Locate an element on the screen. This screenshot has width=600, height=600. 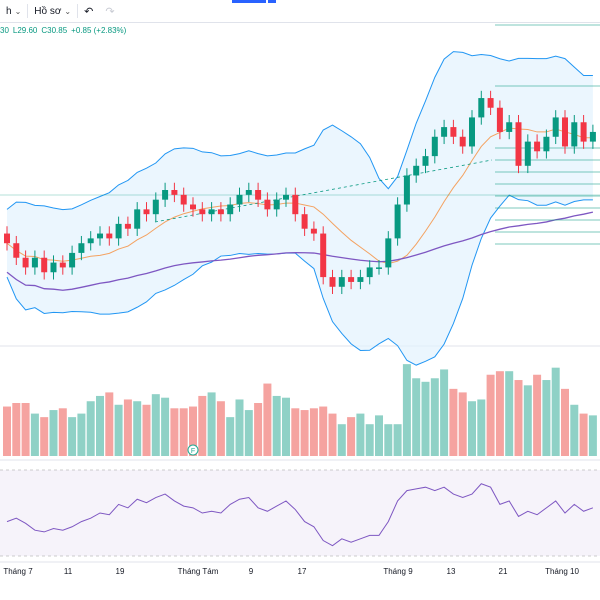
moving-average-purple is located at coordinates (300, 251).